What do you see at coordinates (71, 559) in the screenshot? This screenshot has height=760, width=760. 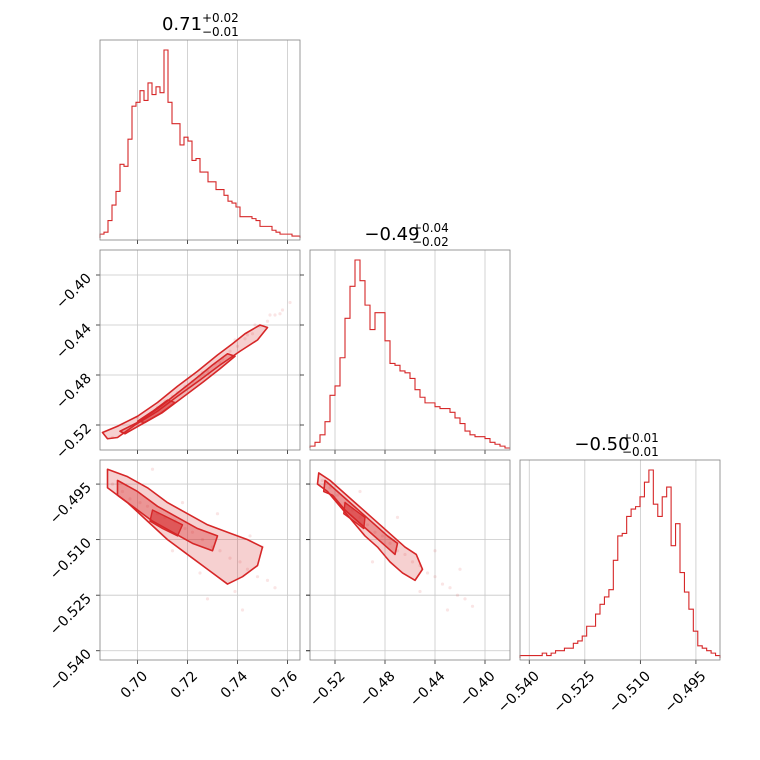 I see `ytick-label-2-2: −0.510` at bounding box center [71, 559].